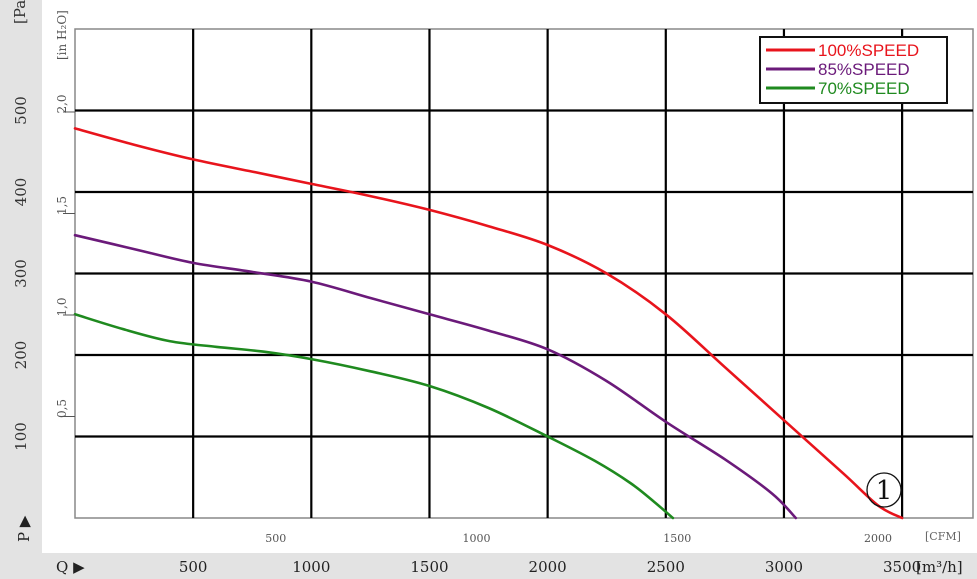  Describe the element at coordinates (20, 12) in the screenshot. I see `y-unit-pa: [Pa]` at that location.